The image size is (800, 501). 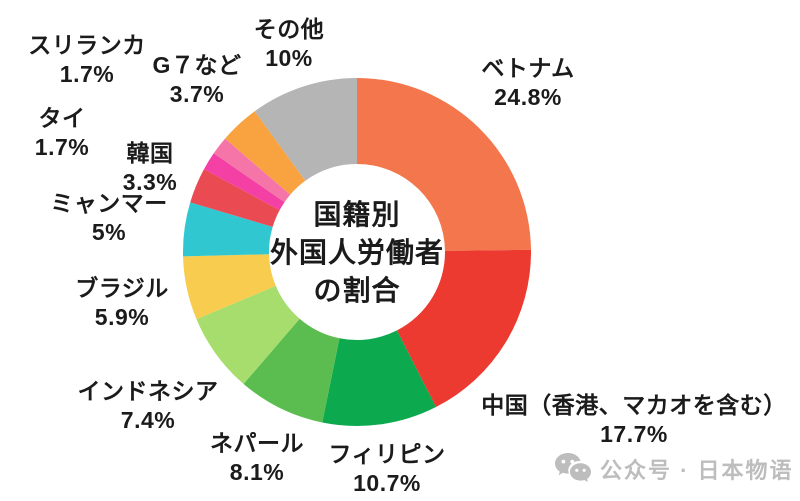 What do you see at coordinates (634, 405) in the screenshot?
I see `slice-label-name: 中国（香港、マカオを含む）` at bounding box center [634, 405].